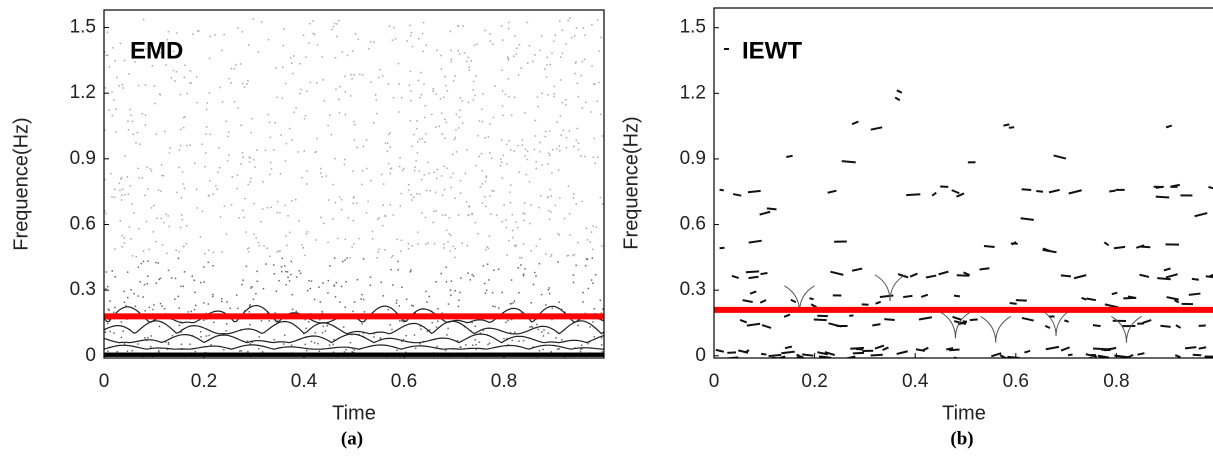 The height and width of the screenshot is (457, 1213). I want to click on texture-band, so click(354, 354).